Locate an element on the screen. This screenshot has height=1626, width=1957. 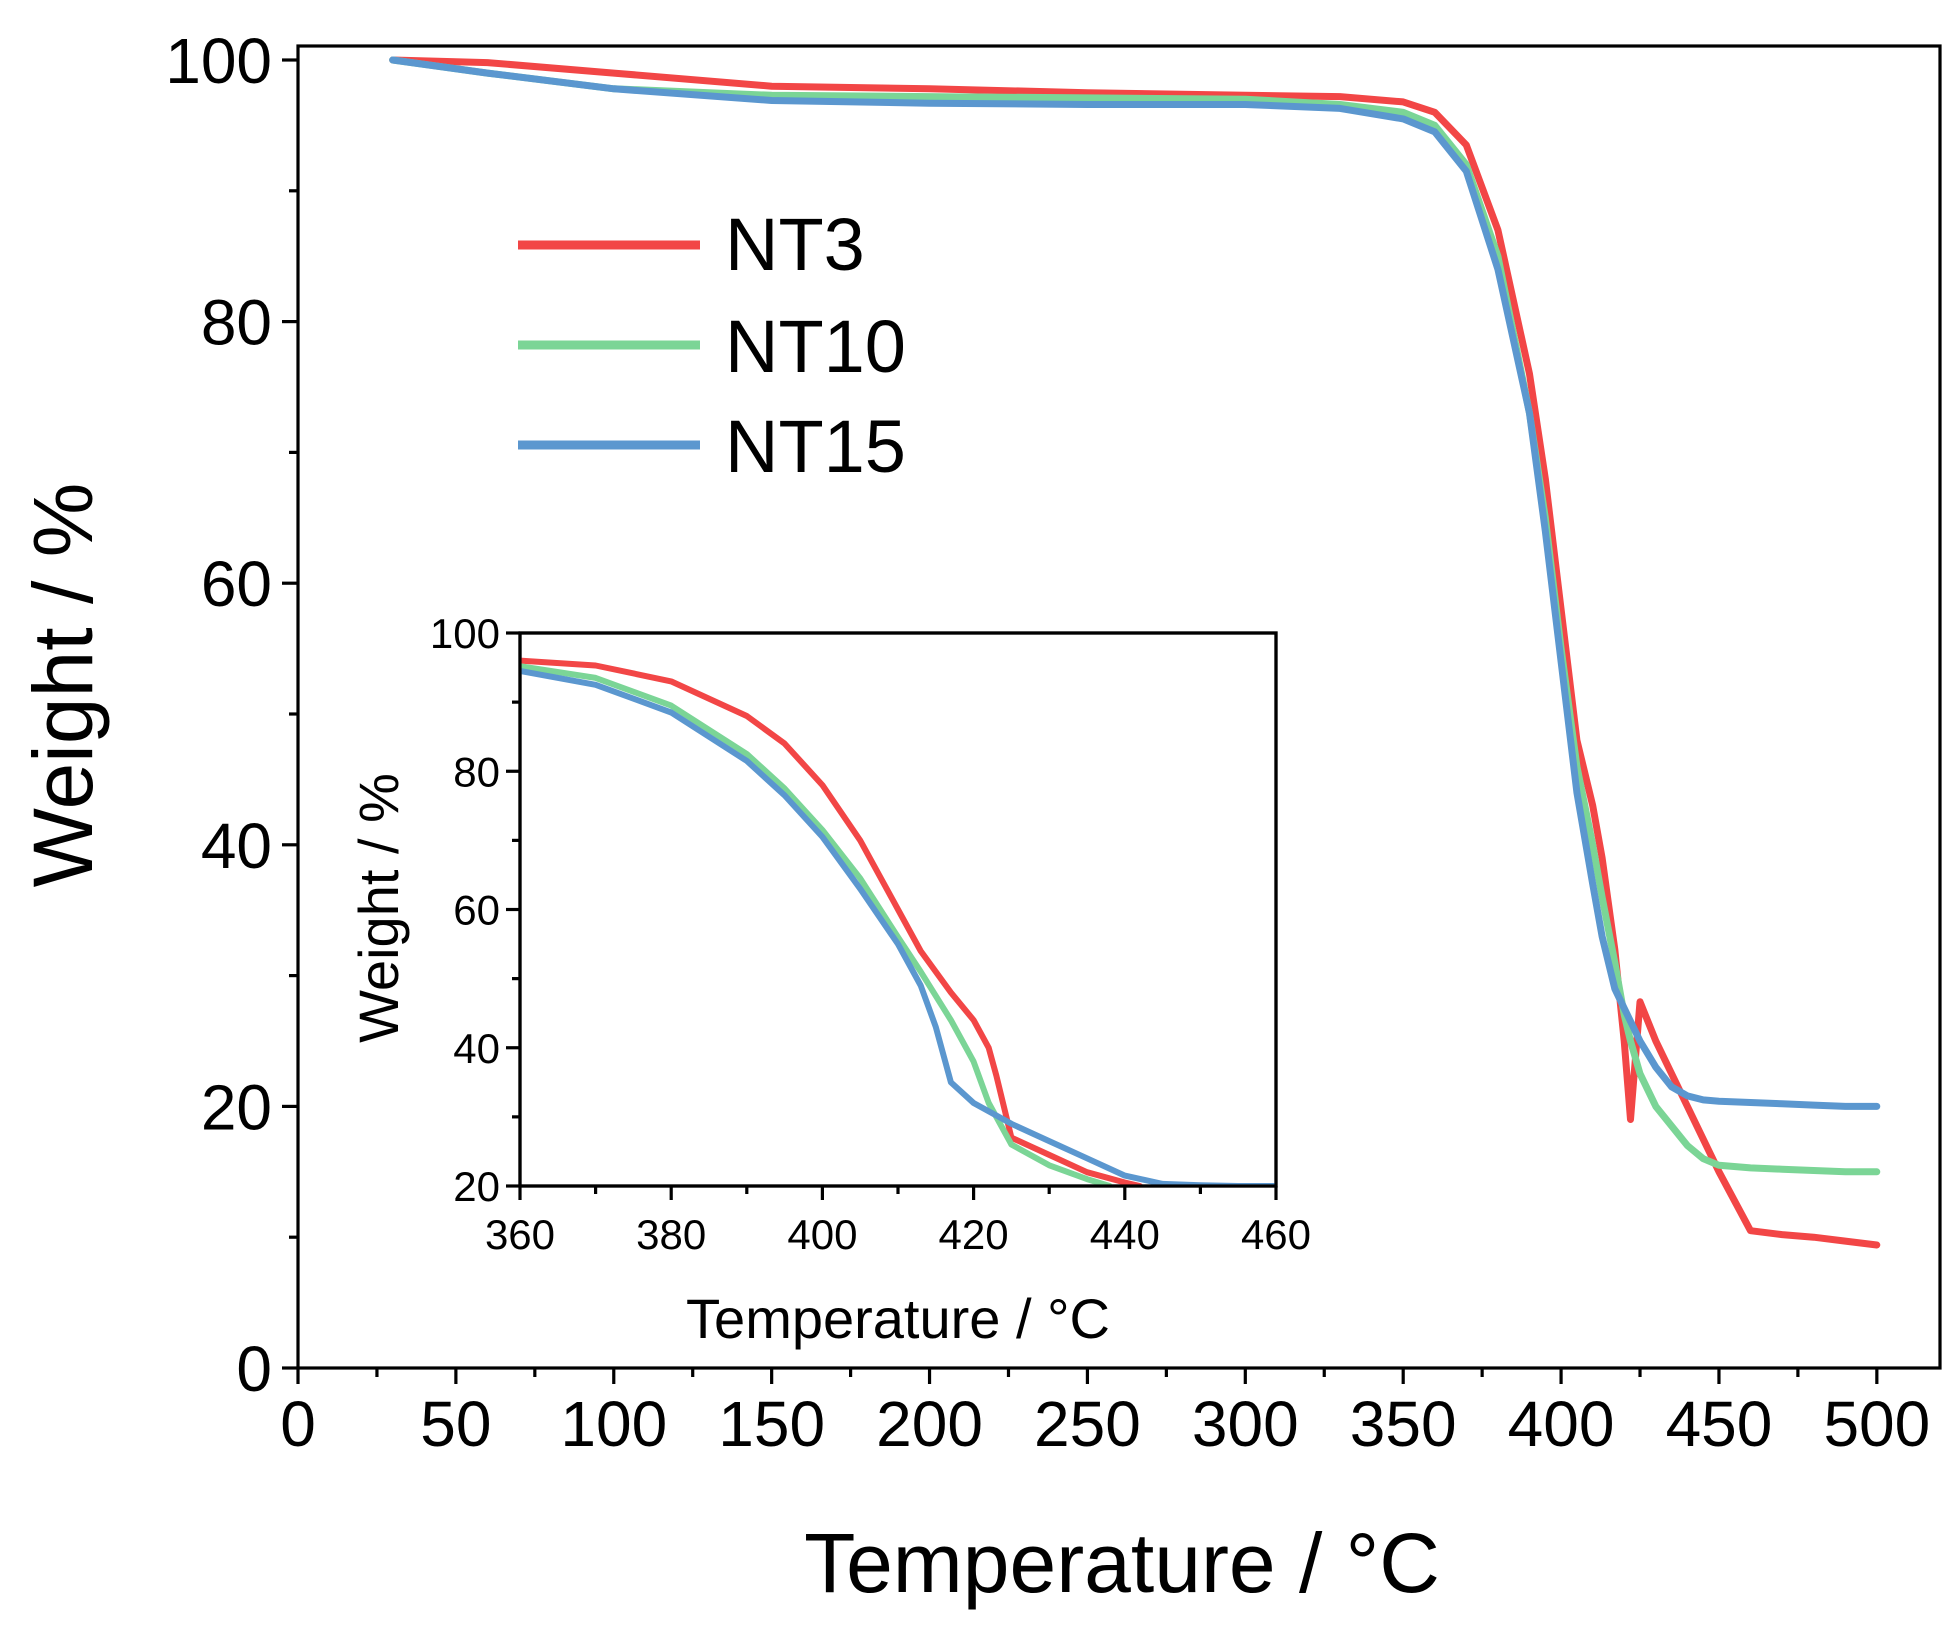
legend-label-nt10: NT10 is located at coordinates (815, 346).